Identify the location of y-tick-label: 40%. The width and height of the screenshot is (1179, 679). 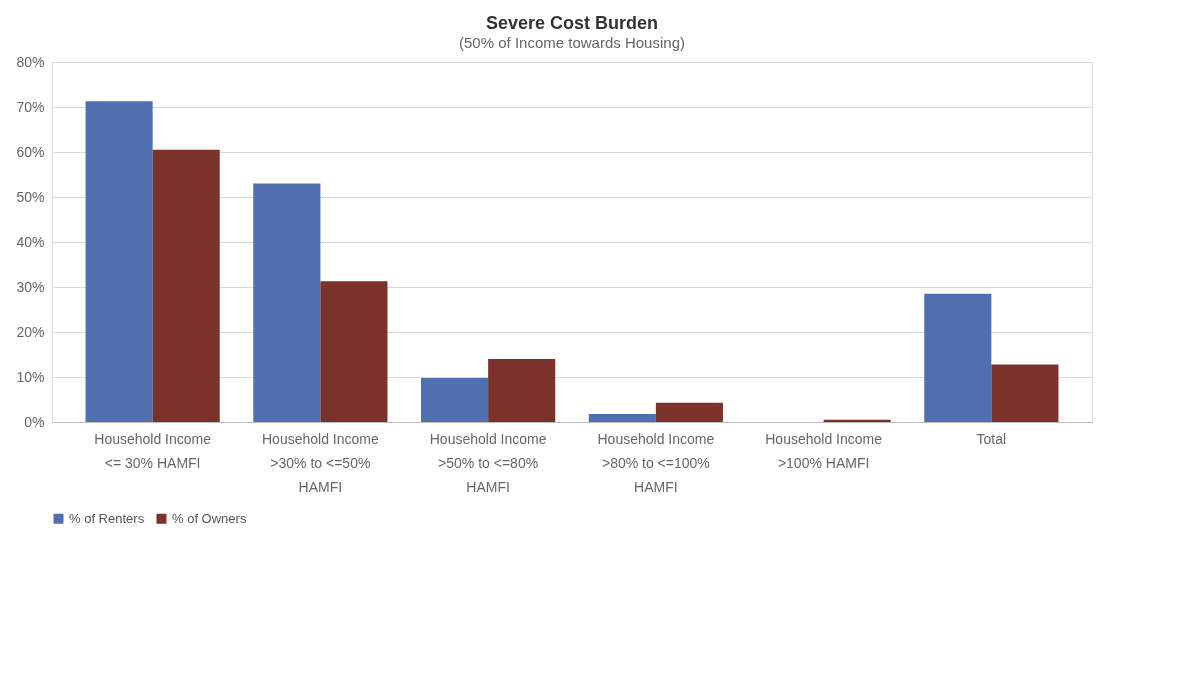
(30, 241).